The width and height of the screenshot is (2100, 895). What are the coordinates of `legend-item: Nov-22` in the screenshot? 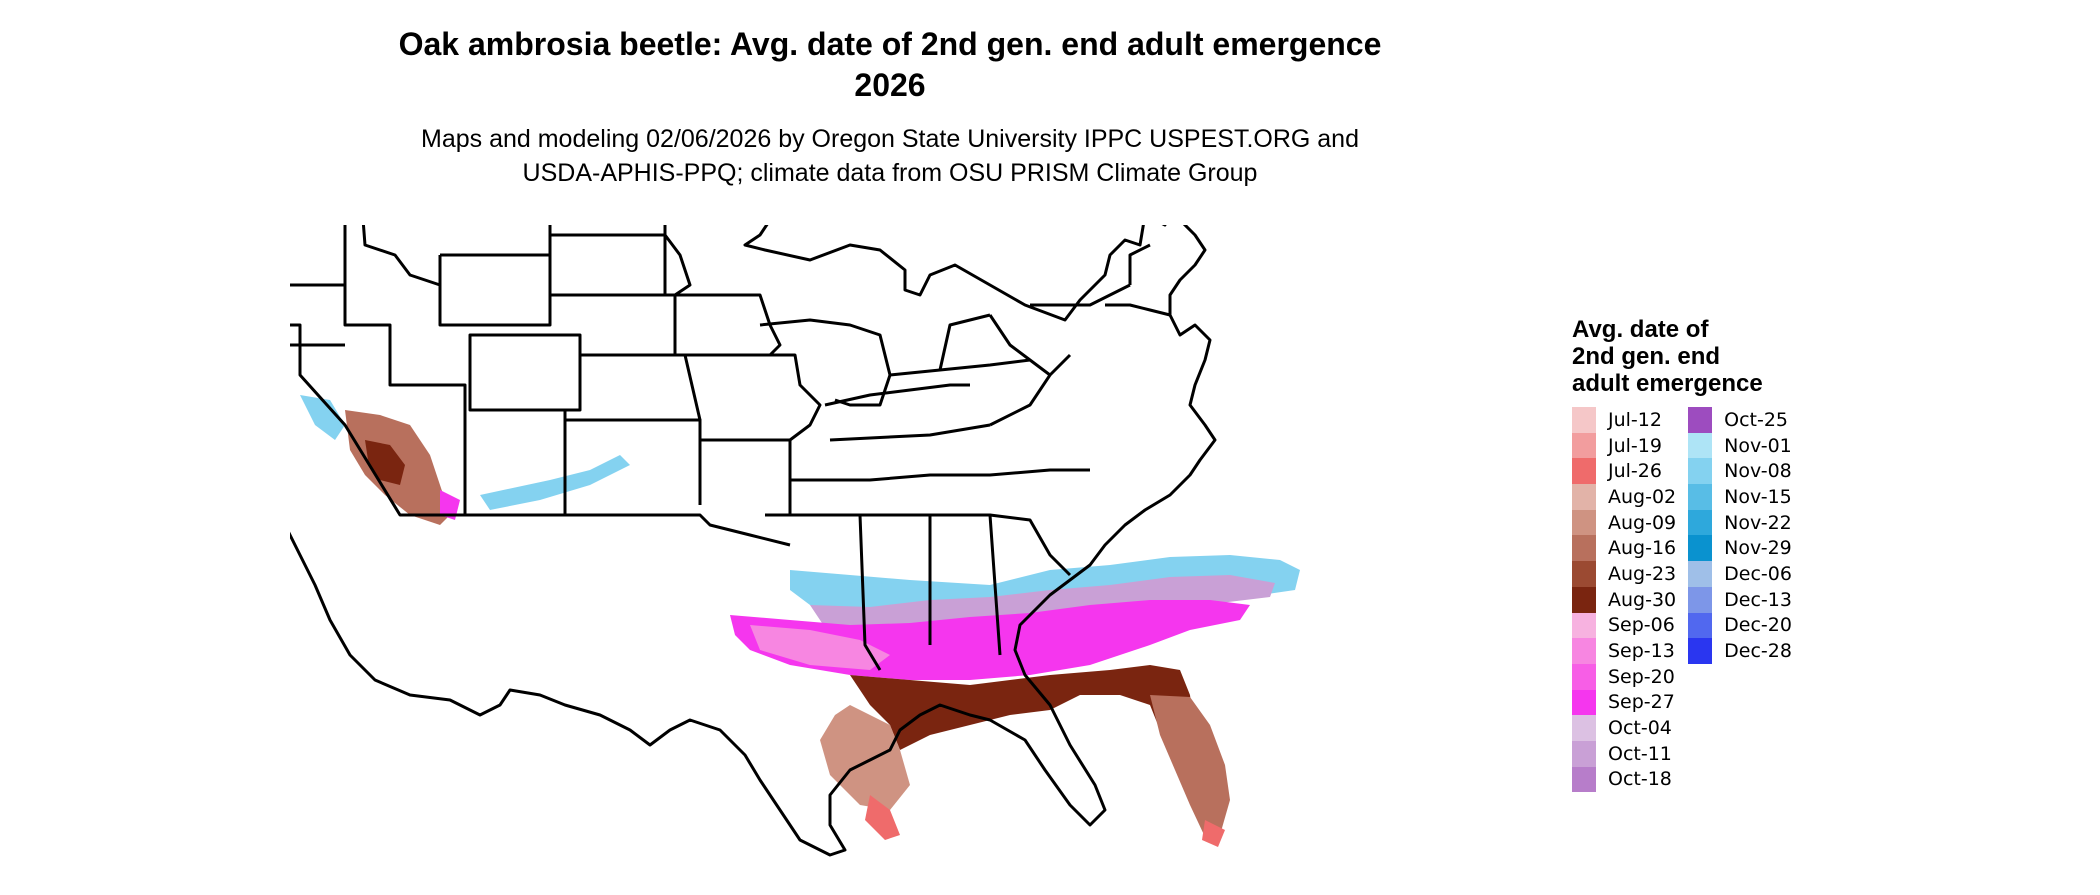 It's located at (1740, 522).